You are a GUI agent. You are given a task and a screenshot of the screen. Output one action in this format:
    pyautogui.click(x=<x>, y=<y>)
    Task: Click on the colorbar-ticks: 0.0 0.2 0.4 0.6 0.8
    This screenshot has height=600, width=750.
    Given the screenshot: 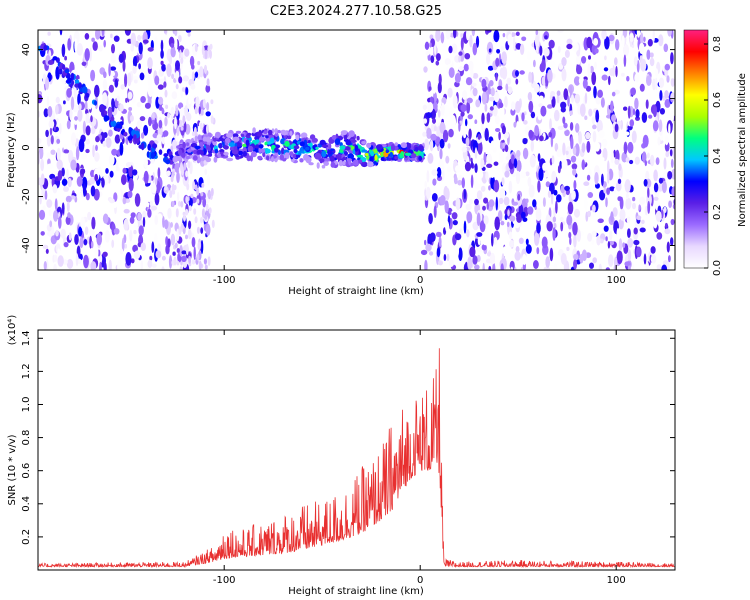 What is the action you would take?
    pyautogui.click(x=713, y=156)
    